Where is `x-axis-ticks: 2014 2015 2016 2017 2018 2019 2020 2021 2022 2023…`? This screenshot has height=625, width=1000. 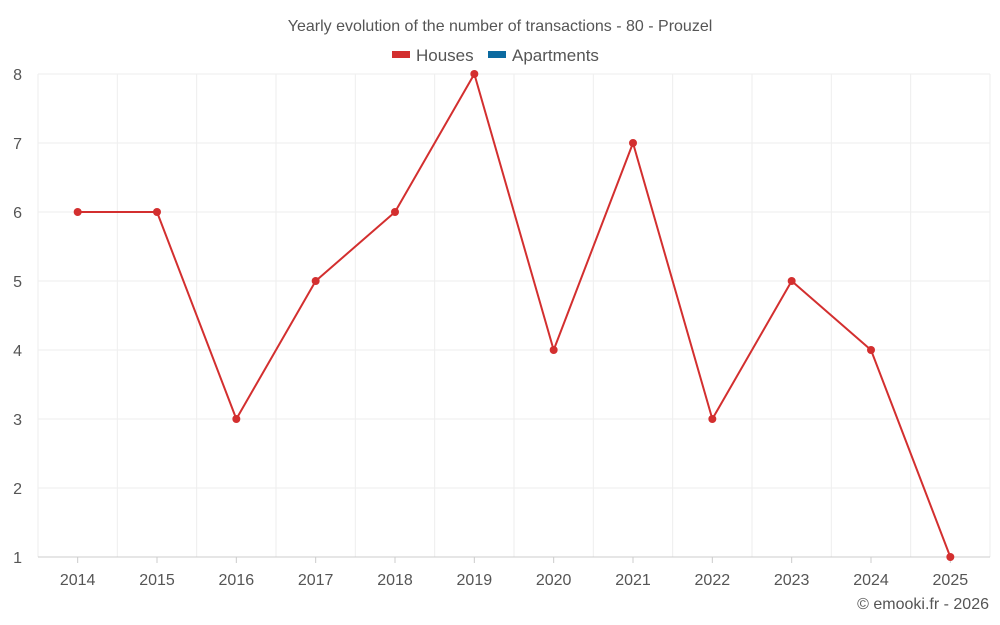 x-axis-ticks: 2014 2015 2016 2017 2018 2019 2020 2021 2022 2023… is located at coordinates (514, 573).